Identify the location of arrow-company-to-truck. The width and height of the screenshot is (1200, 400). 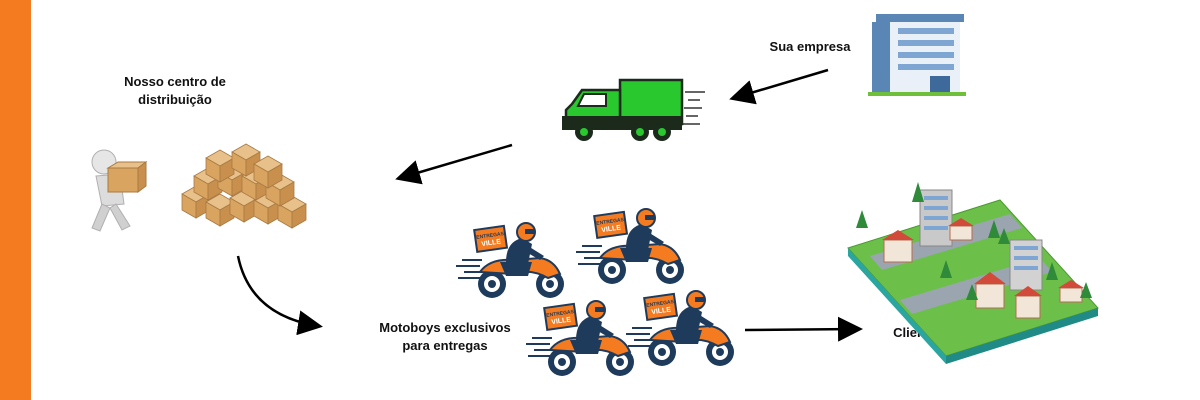
(781, 84).